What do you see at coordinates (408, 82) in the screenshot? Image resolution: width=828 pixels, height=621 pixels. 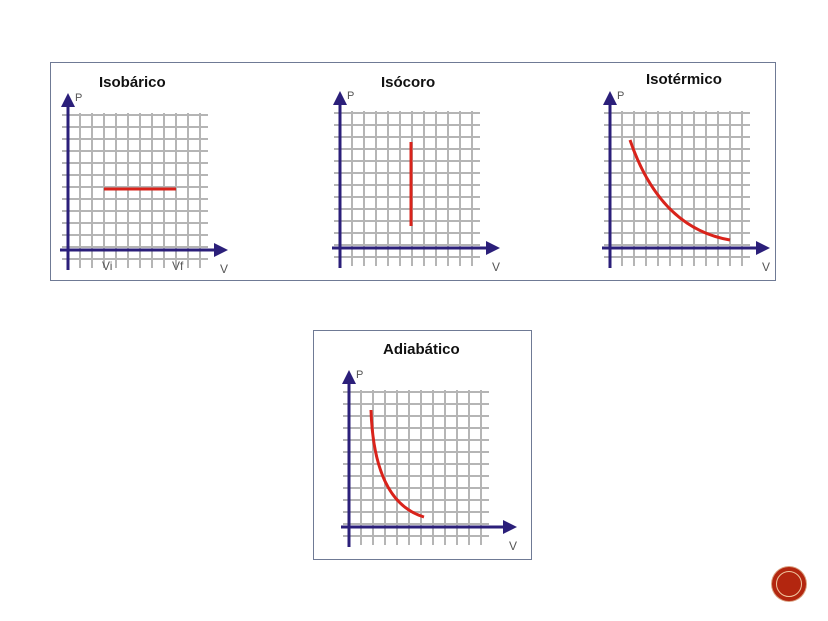 I see `isochoric-title: Isócoro` at bounding box center [408, 82].